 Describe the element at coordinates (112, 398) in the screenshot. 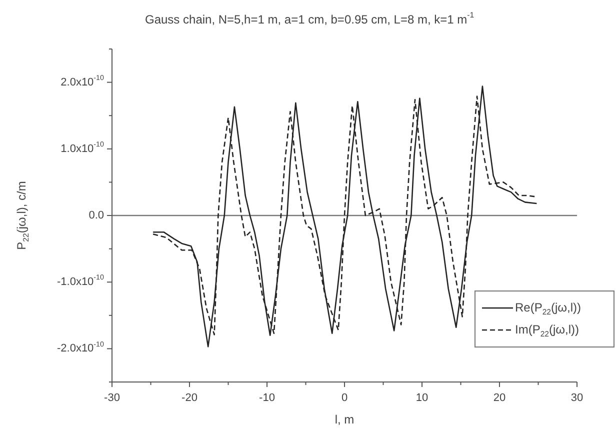

I see `x-tick-label: -30` at that location.